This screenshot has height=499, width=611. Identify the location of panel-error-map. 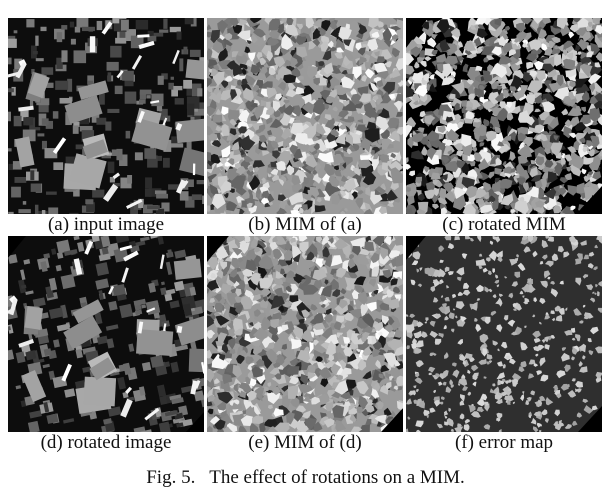
(504, 334).